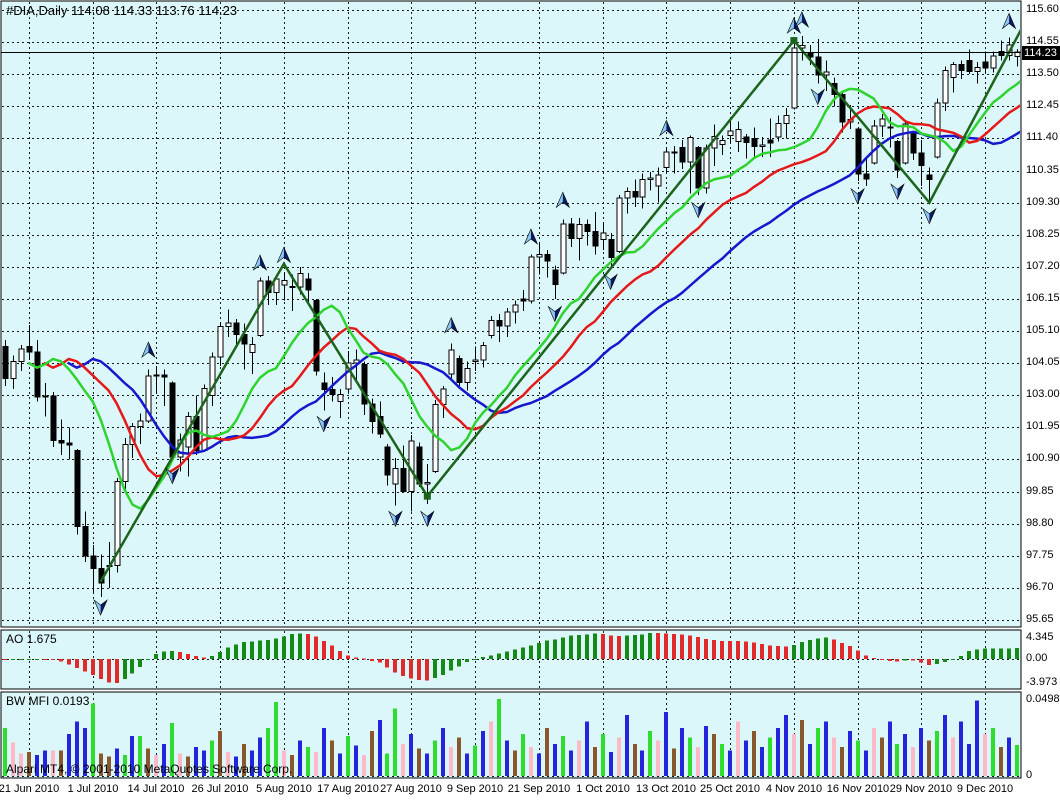 Image resolution: width=1060 pixels, height=800 pixels. What do you see at coordinates (411, 789) in the screenshot?
I see `date-label: 27 Aug 2010` at bounding box center [411, 789].